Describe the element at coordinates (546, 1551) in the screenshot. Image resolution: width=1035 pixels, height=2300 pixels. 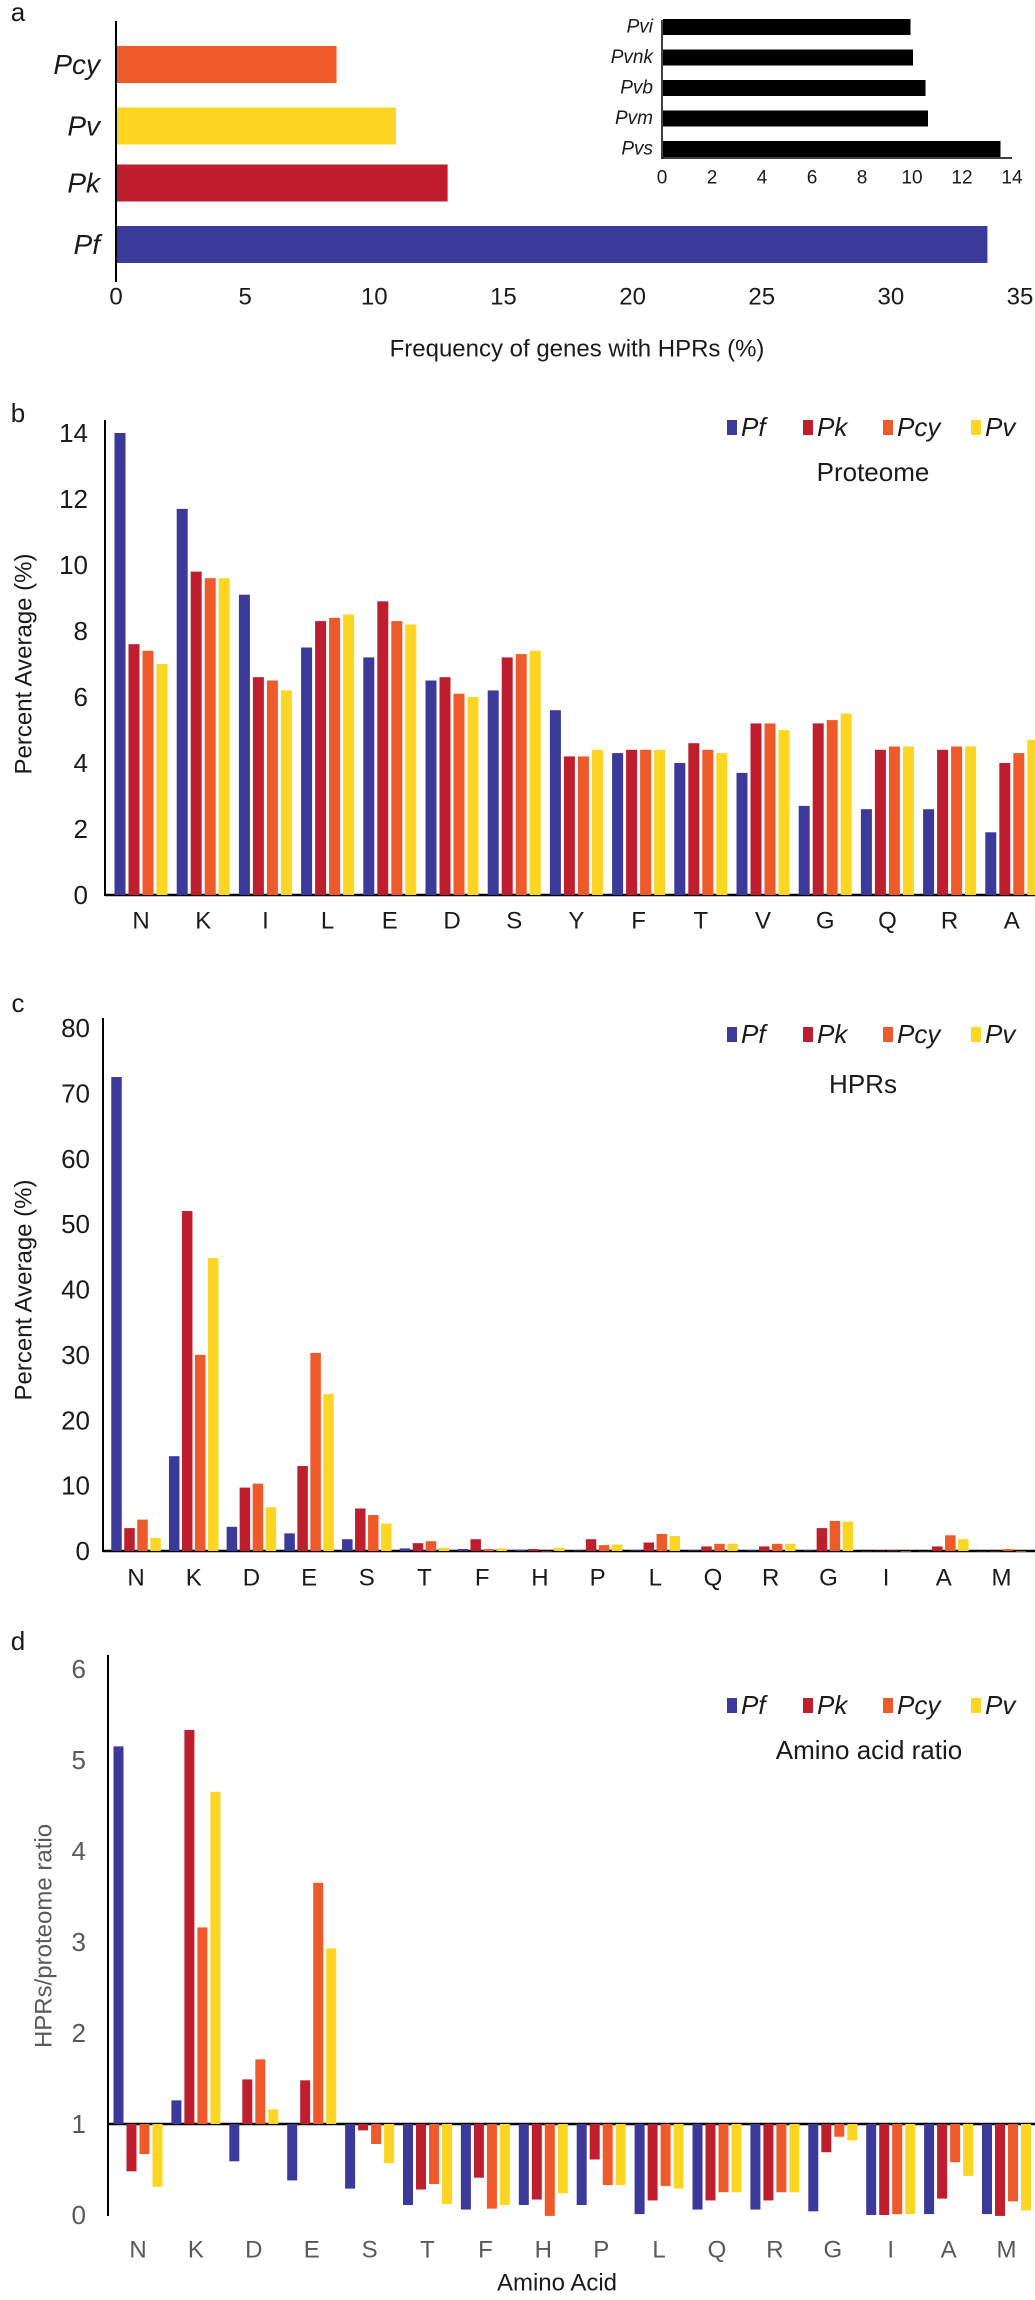
I see `bar-pcy-H` at that location.